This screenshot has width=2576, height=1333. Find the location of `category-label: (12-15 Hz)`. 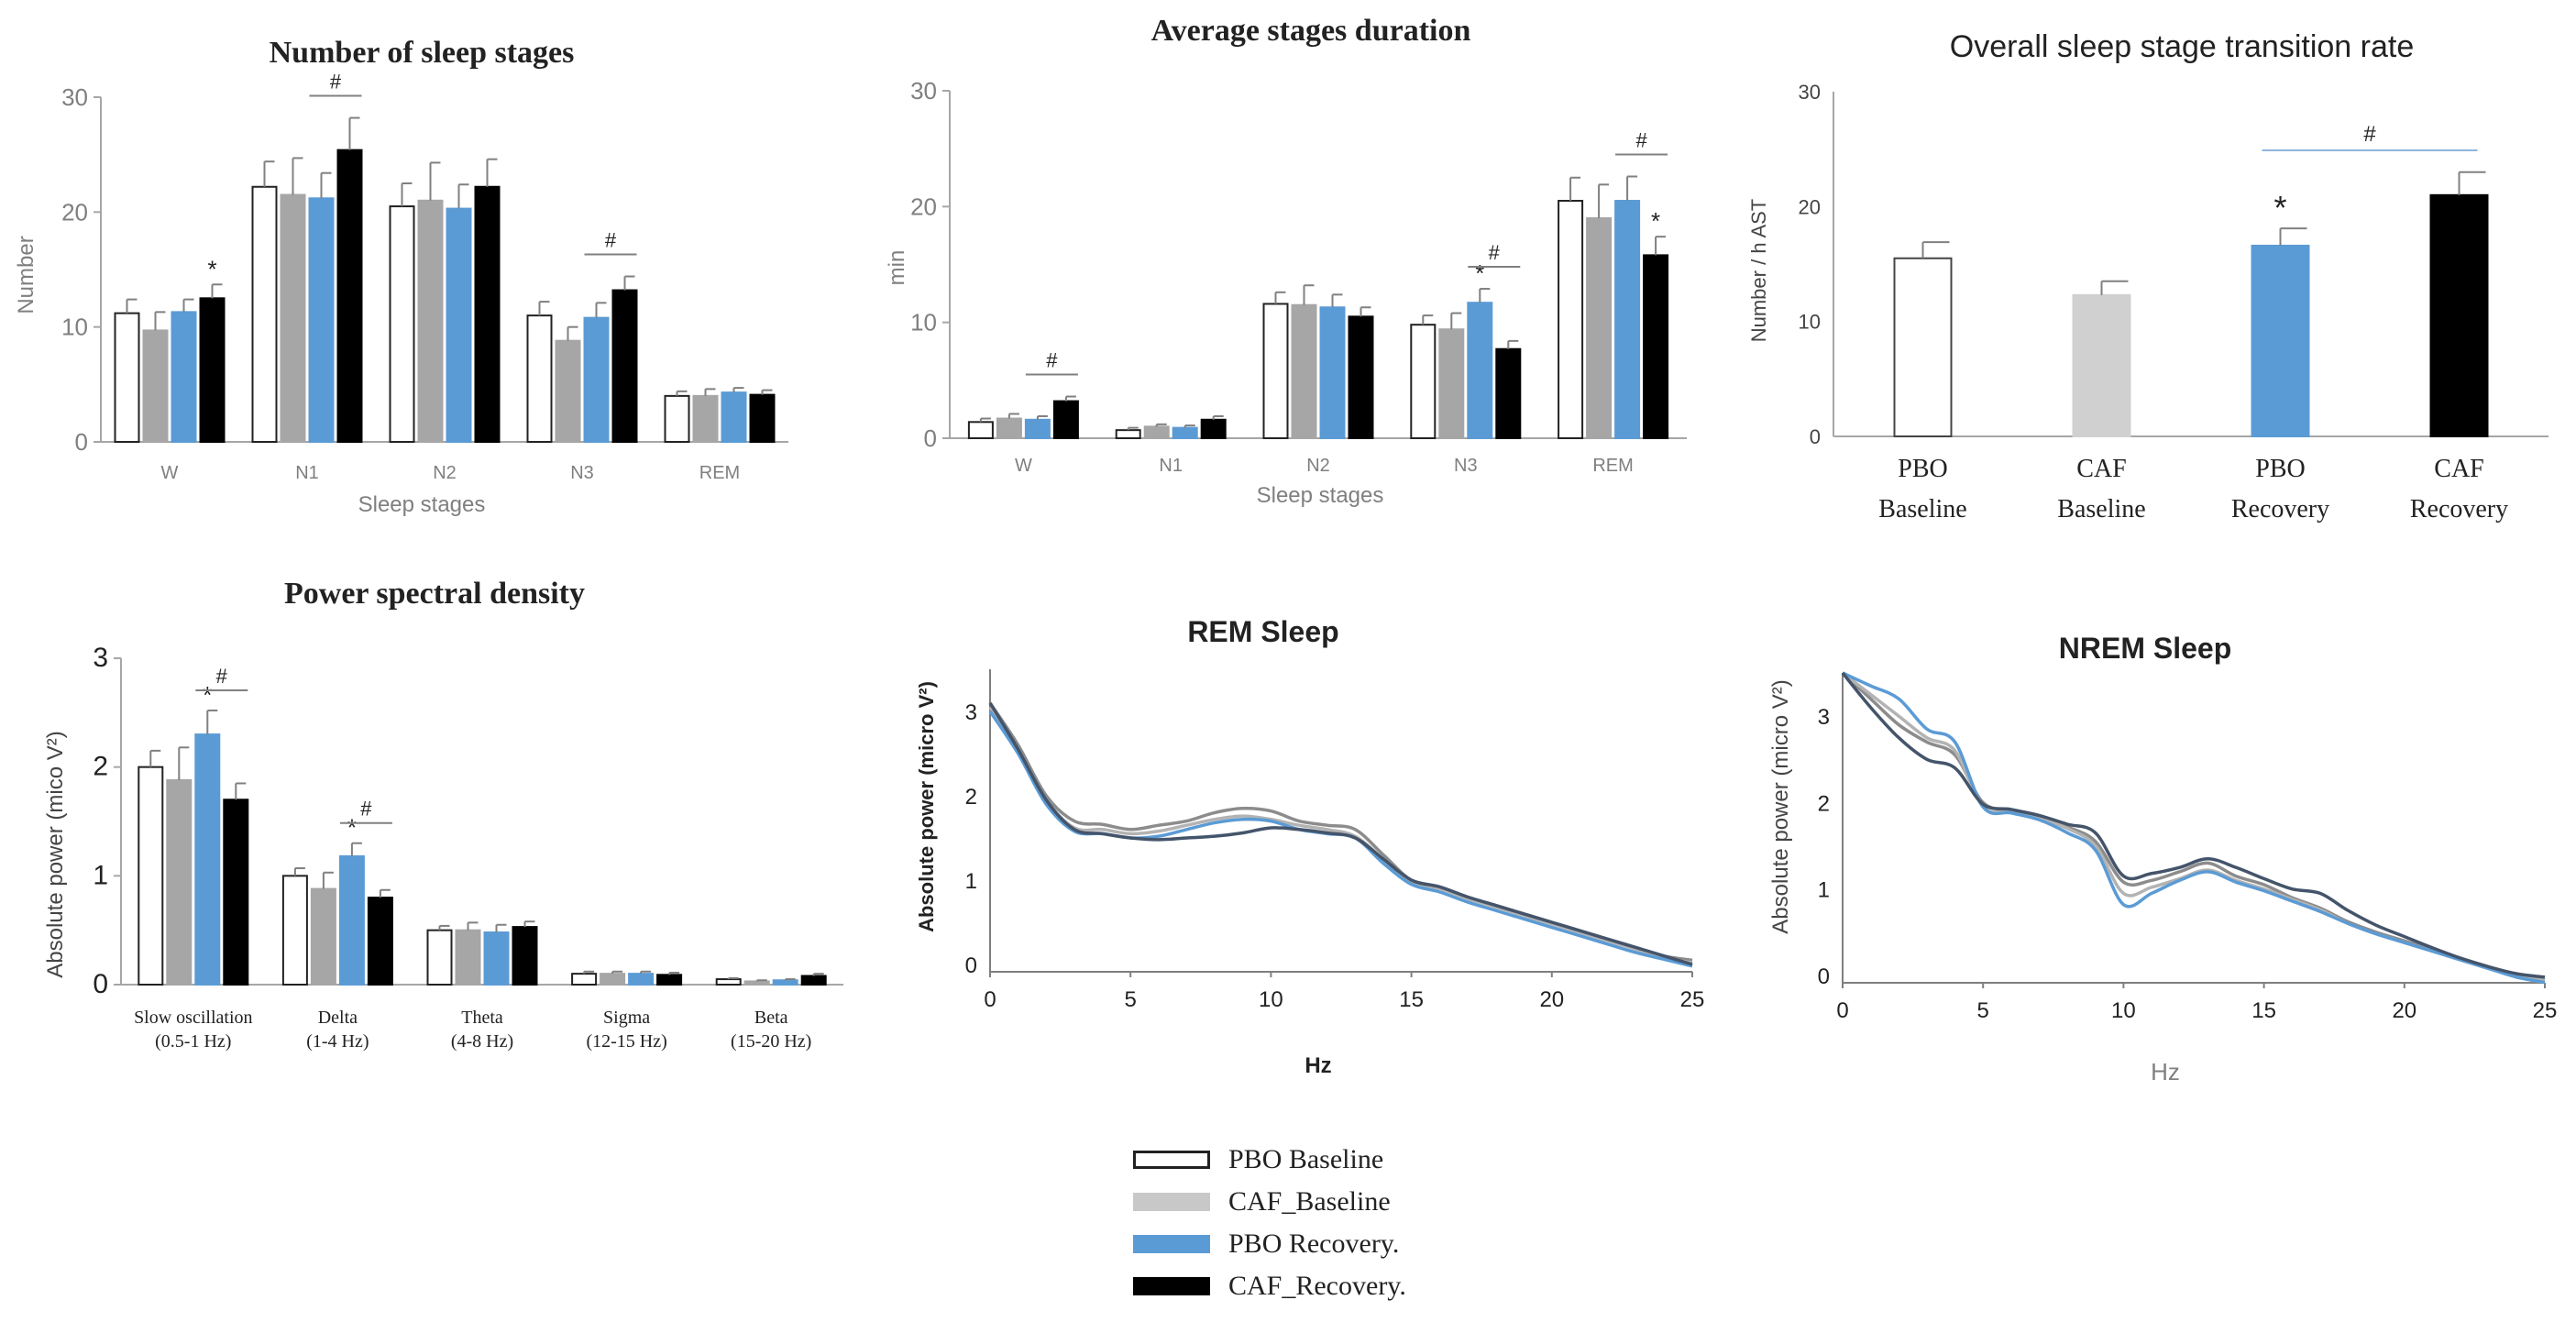

category-label: (12-15 Hz) is located at coordinates (626, 1041).